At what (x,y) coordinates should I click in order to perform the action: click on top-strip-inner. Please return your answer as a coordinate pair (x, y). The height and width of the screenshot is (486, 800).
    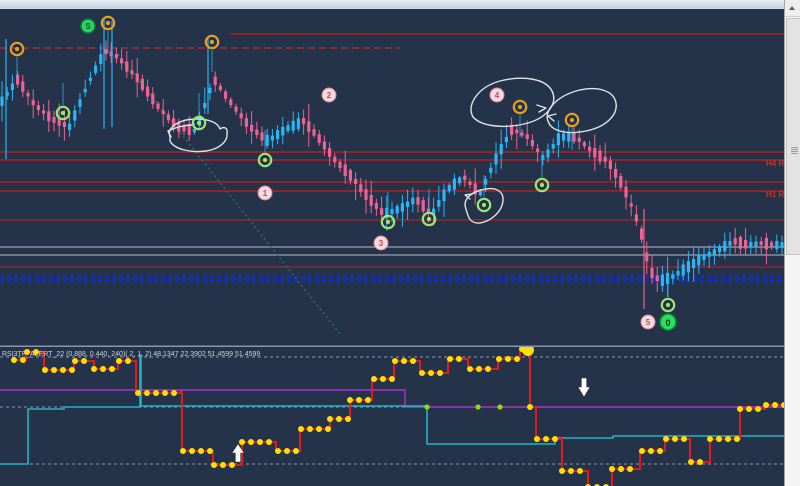
    Looking at the image, I should click on (392, 4).